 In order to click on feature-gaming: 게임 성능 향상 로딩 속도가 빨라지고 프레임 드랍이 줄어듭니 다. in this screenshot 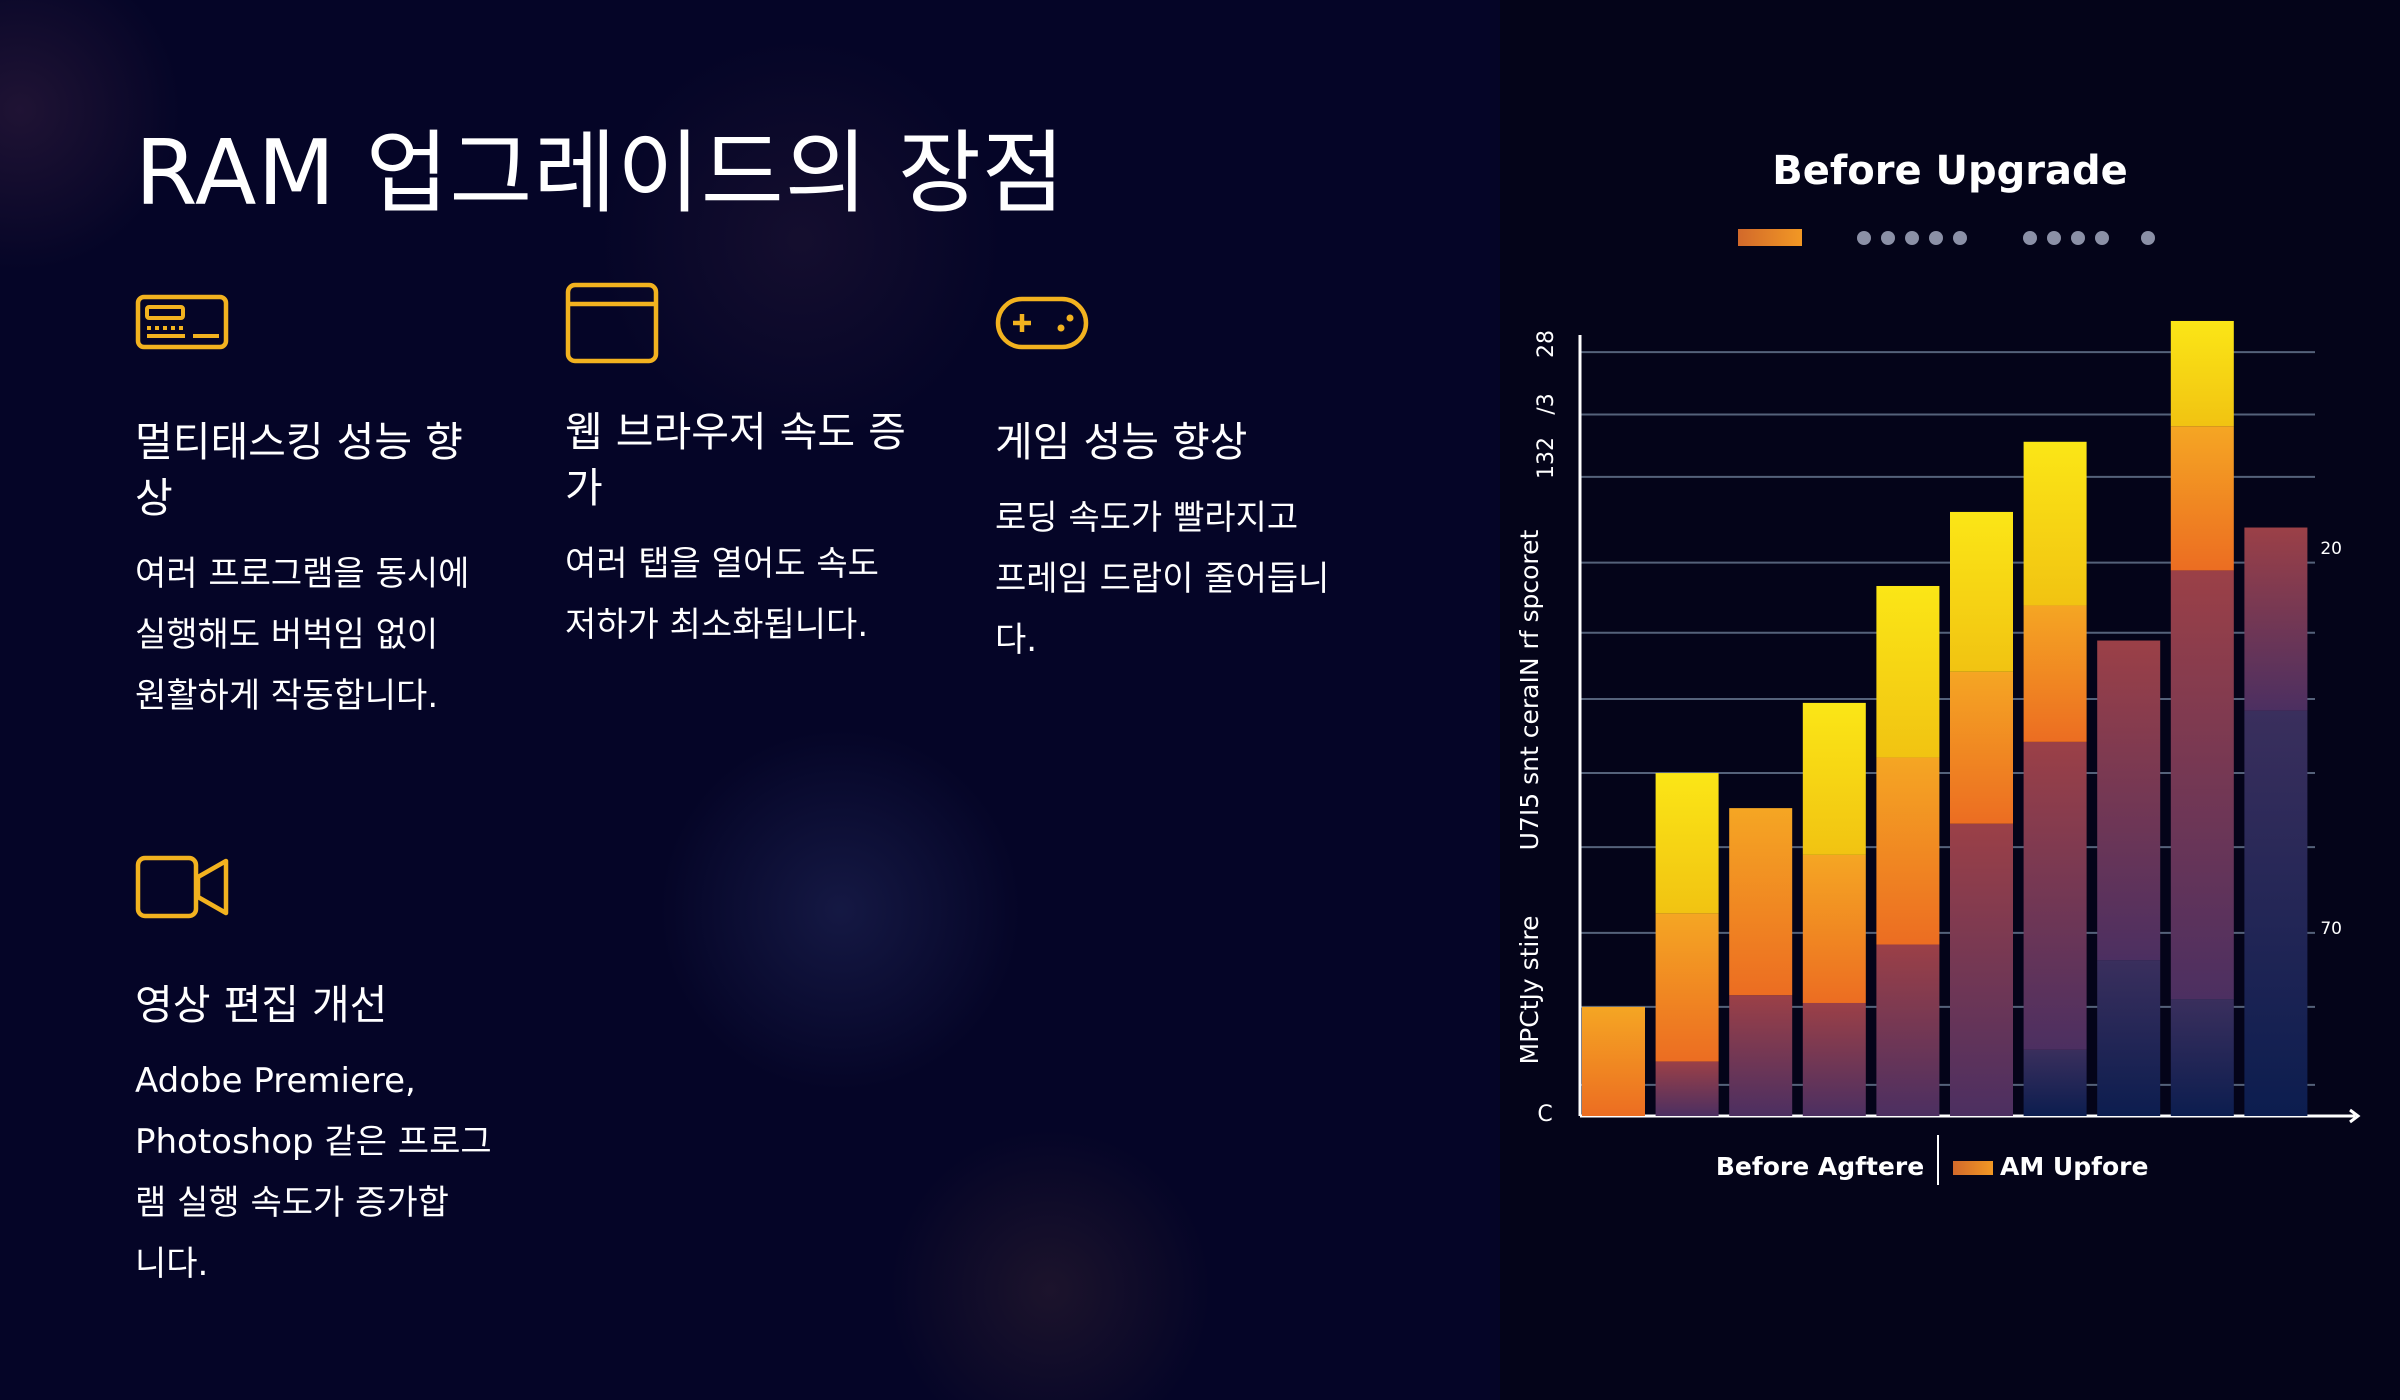, I will do `click(1190, 481)`.